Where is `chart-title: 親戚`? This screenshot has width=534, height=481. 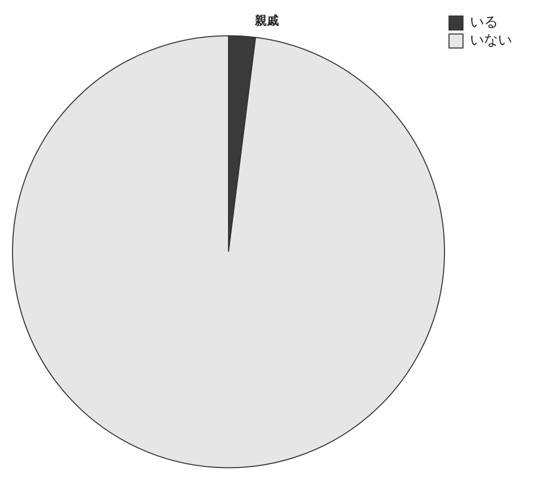 chart-title: 親戚 is located at coordinates (266, 20).